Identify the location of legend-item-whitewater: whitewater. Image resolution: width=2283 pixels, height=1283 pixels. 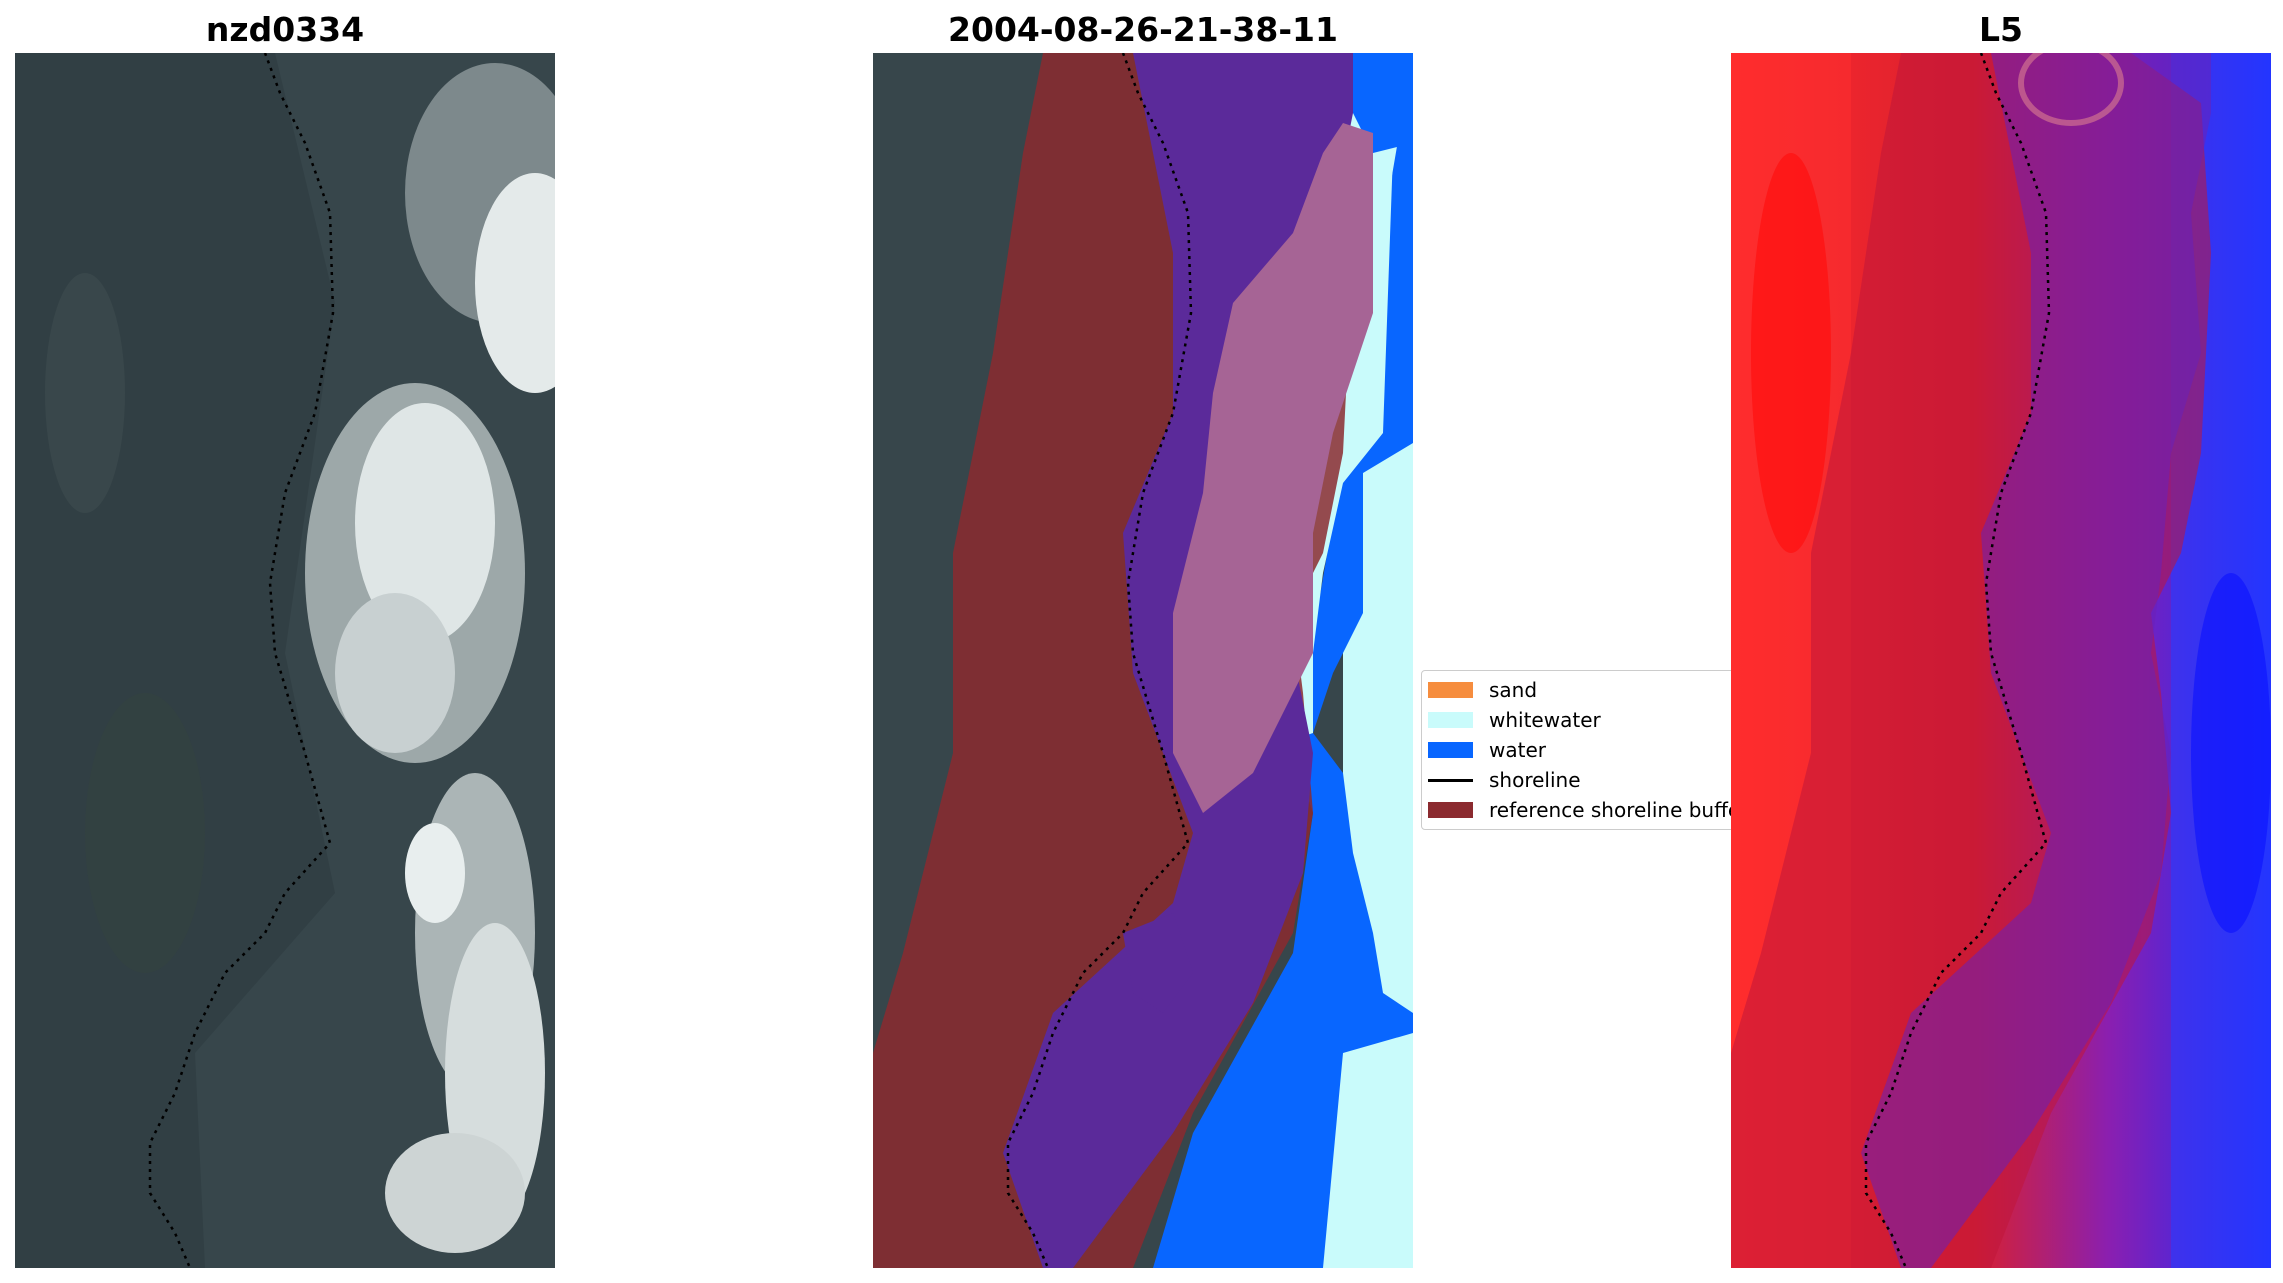
(1514, 720).